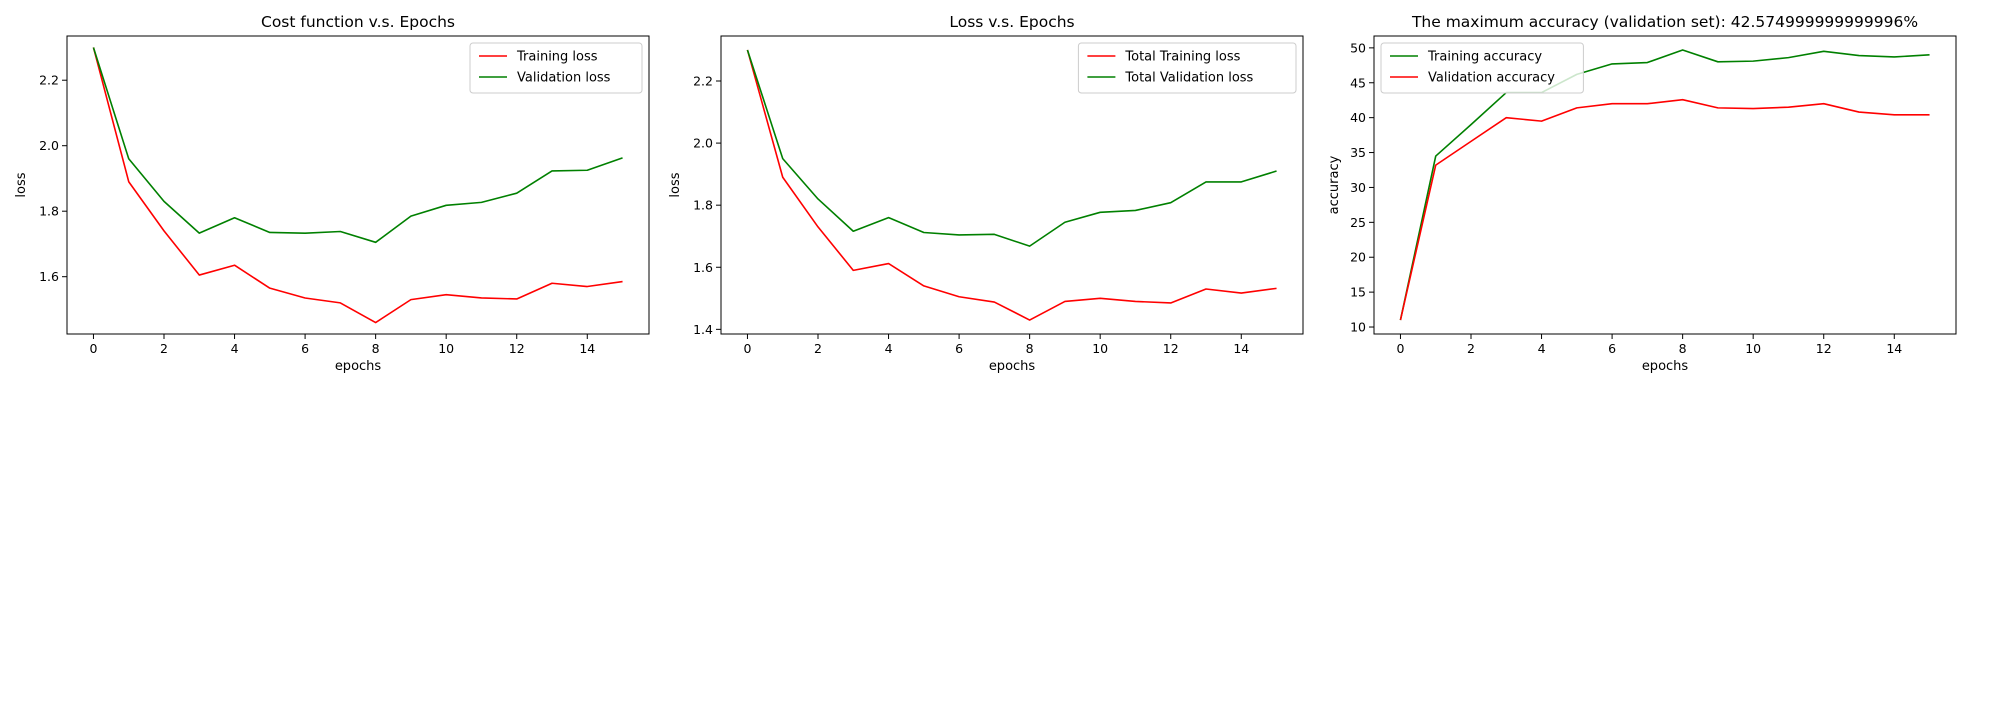 The width and height of the screenshot is (2000, 704). I want to click on legend-label: Training accuracy, so click(1484, 57).